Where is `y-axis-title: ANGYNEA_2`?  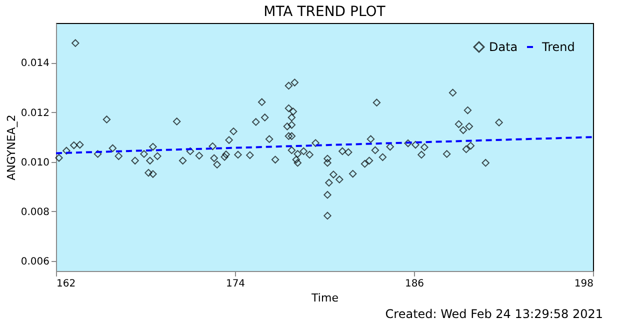
y-axis-title: ANGYNEA_2 is located at coordinates (11, 147).